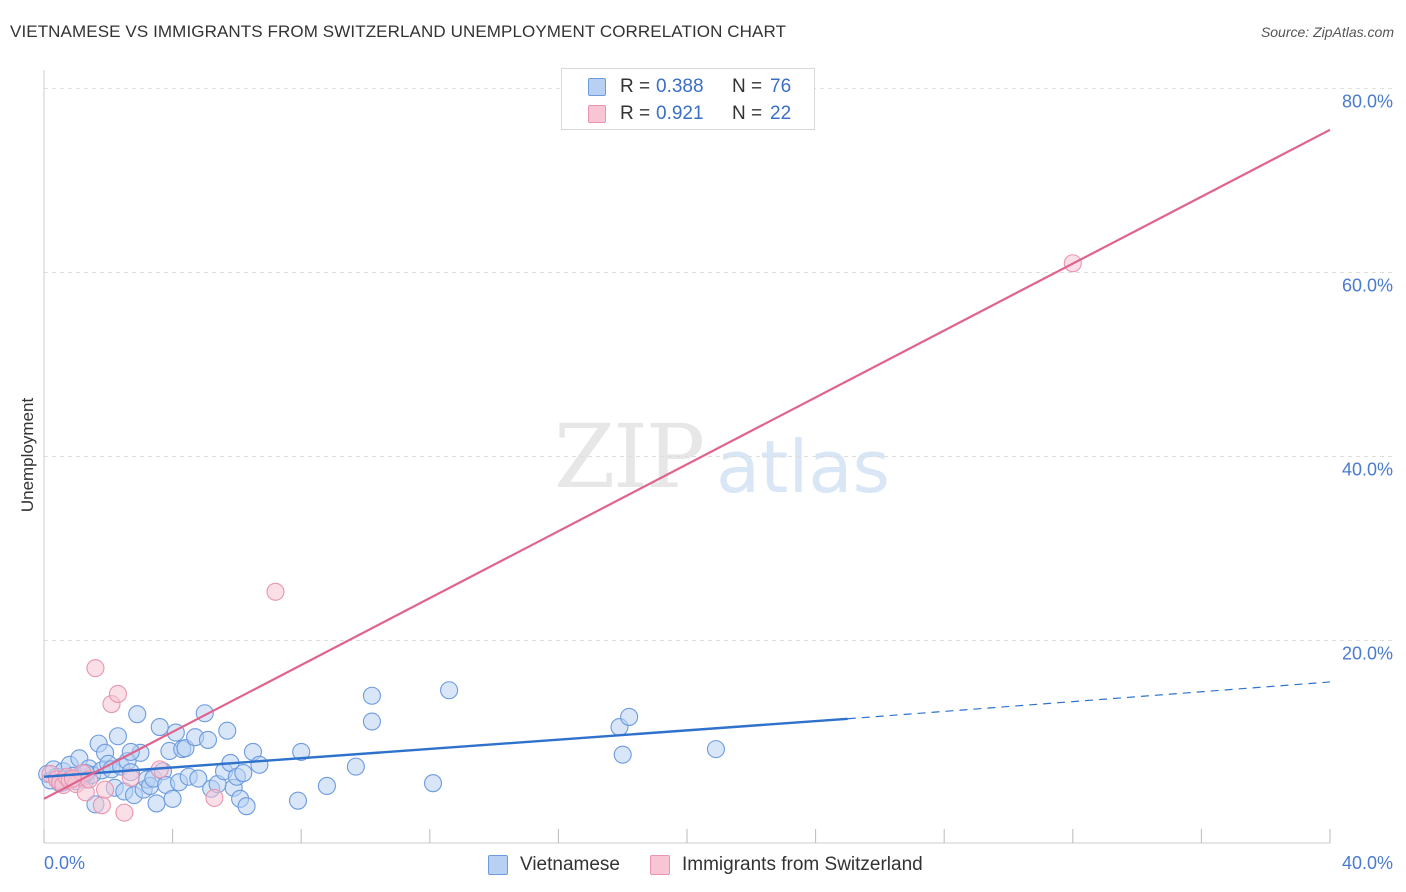 This screenshot has width=1406, height=892. I want to click on correlation-legend: R = 0.388 N = 76 R = 0.921 N = 22, so click(688, 99).